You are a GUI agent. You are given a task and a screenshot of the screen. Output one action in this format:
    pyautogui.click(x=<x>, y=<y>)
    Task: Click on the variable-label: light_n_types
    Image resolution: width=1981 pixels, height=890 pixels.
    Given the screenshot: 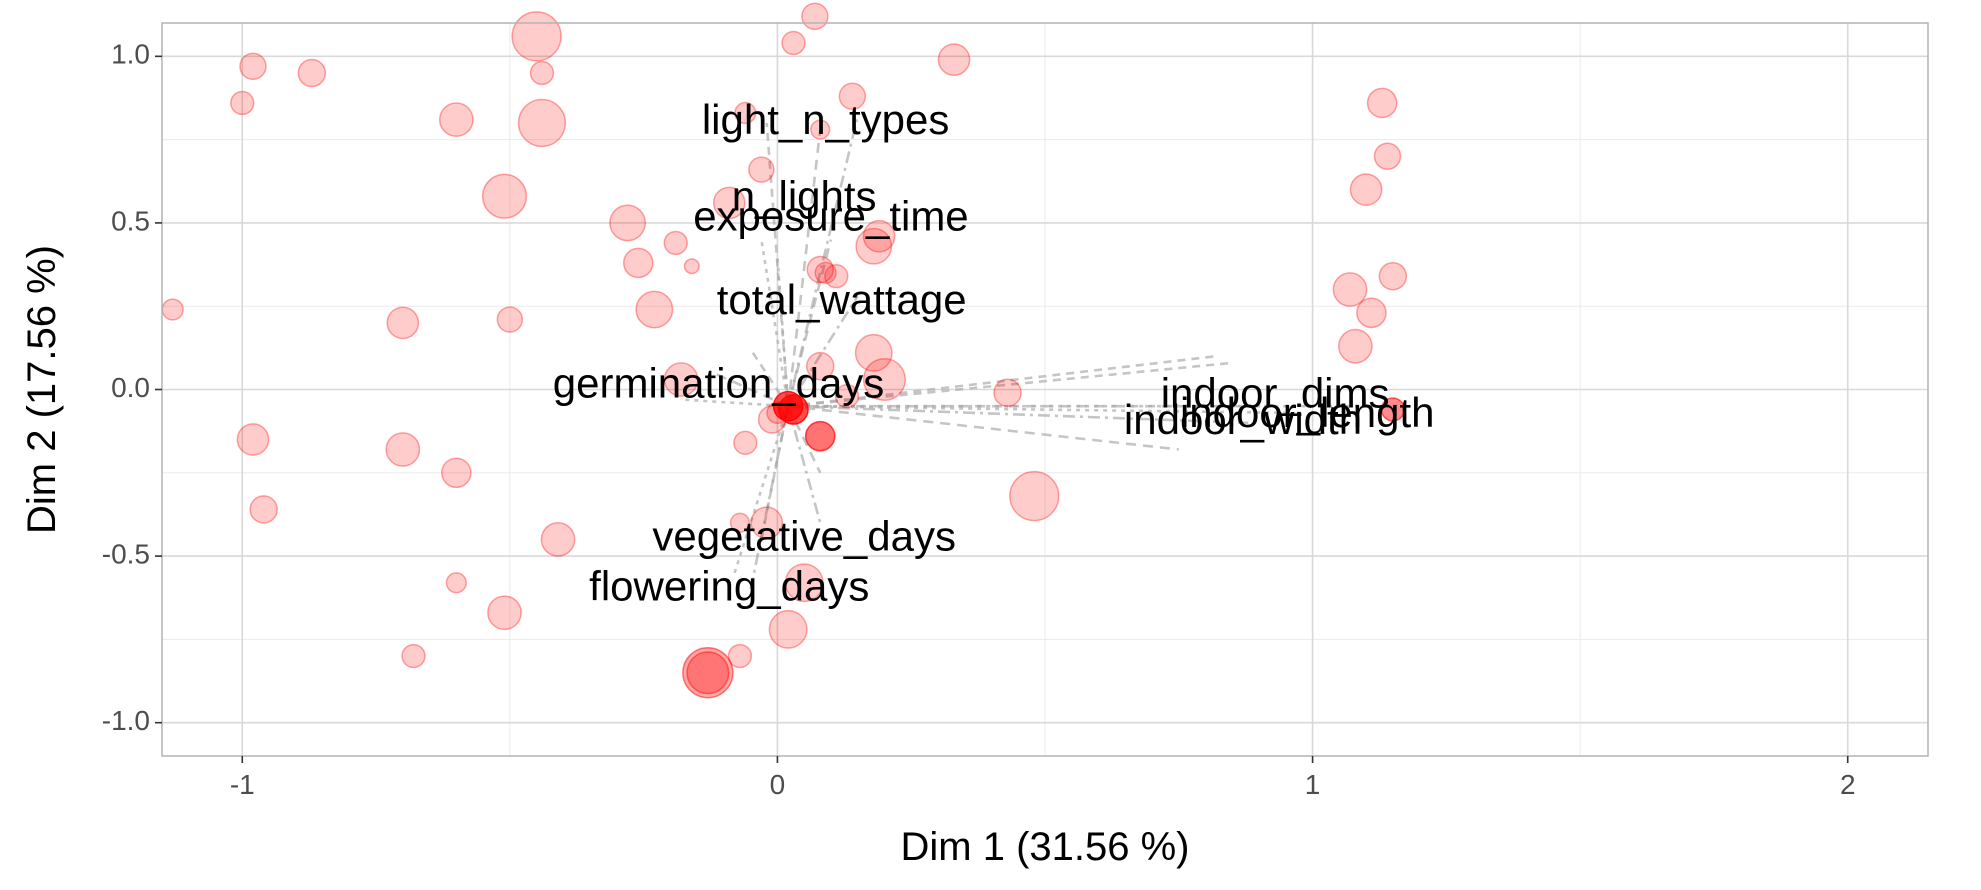 What is the action you would take?
    pyautogui.click(x=826, y=119)
    